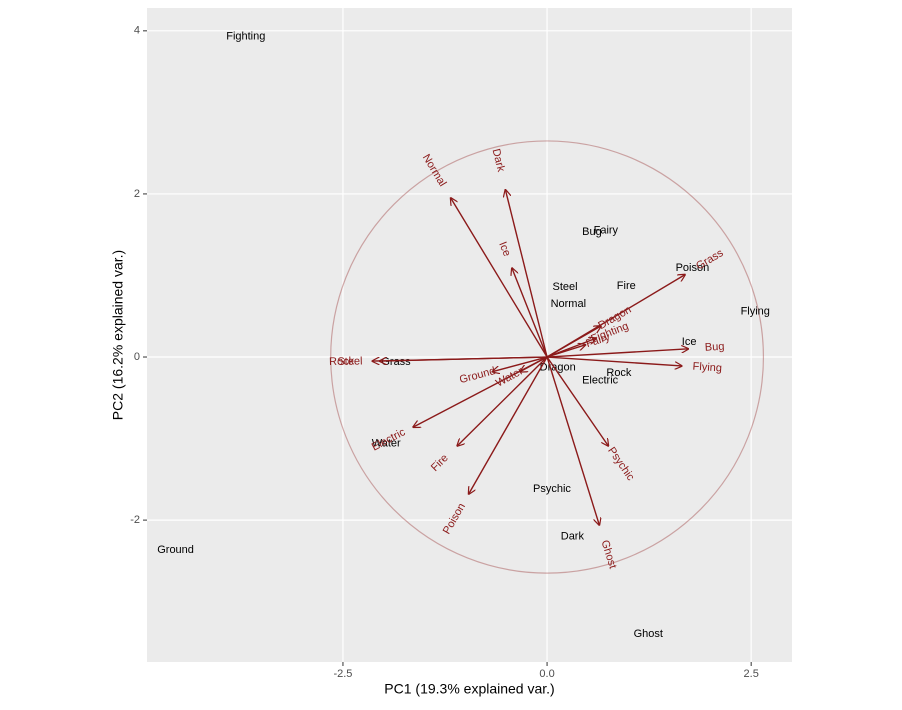  Describe the element at coordinates (546, 674) in the screenshot. I see `x-tick-label: 0.0` at that location.